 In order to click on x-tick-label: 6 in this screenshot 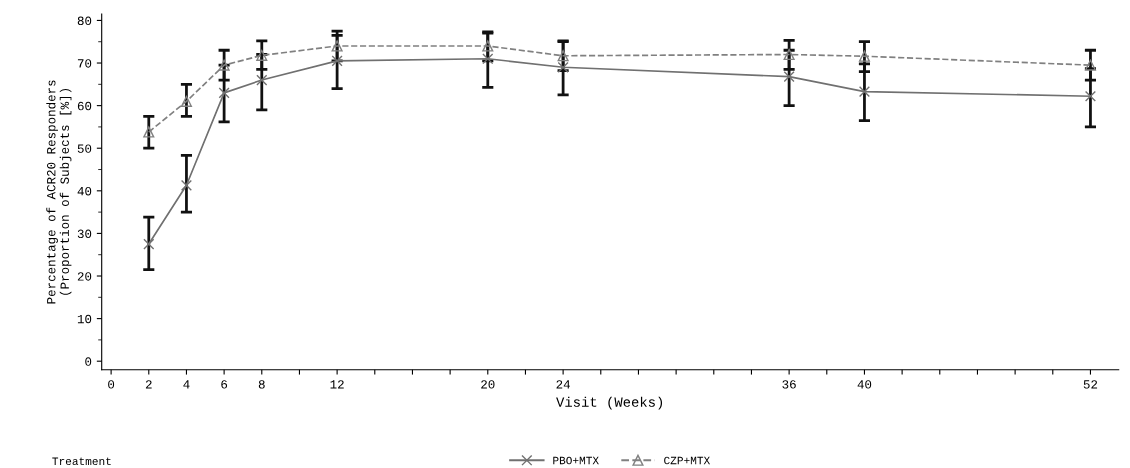, I will do `click(224, 384)`.